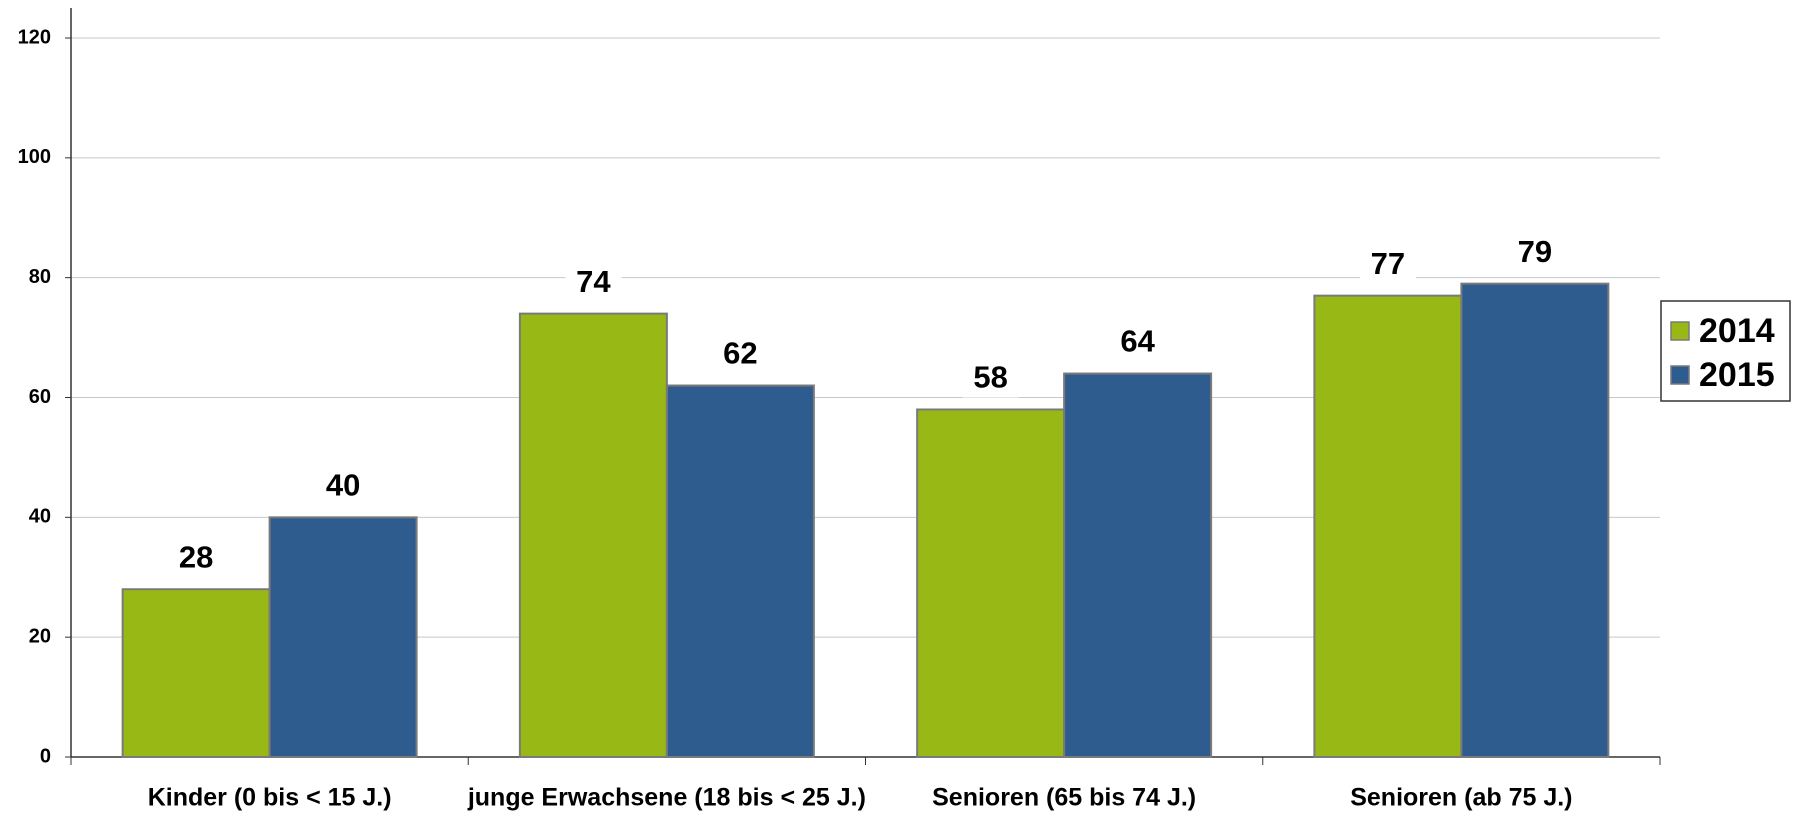 The height and width of the screenshot is (818, 1799). Describe the element at coordinates (45, 756) in the screenshot. I see `y-tick-label: 0` at that location.